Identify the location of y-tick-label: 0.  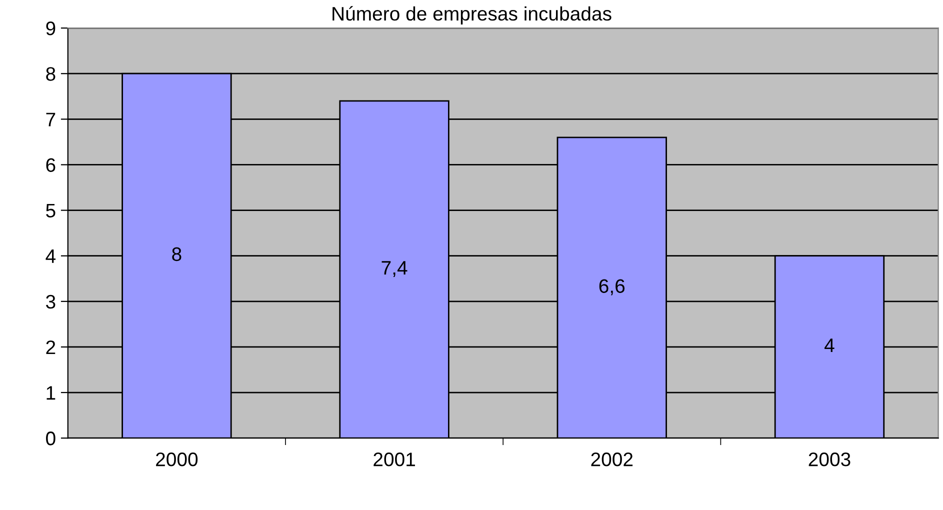
(51, 439).